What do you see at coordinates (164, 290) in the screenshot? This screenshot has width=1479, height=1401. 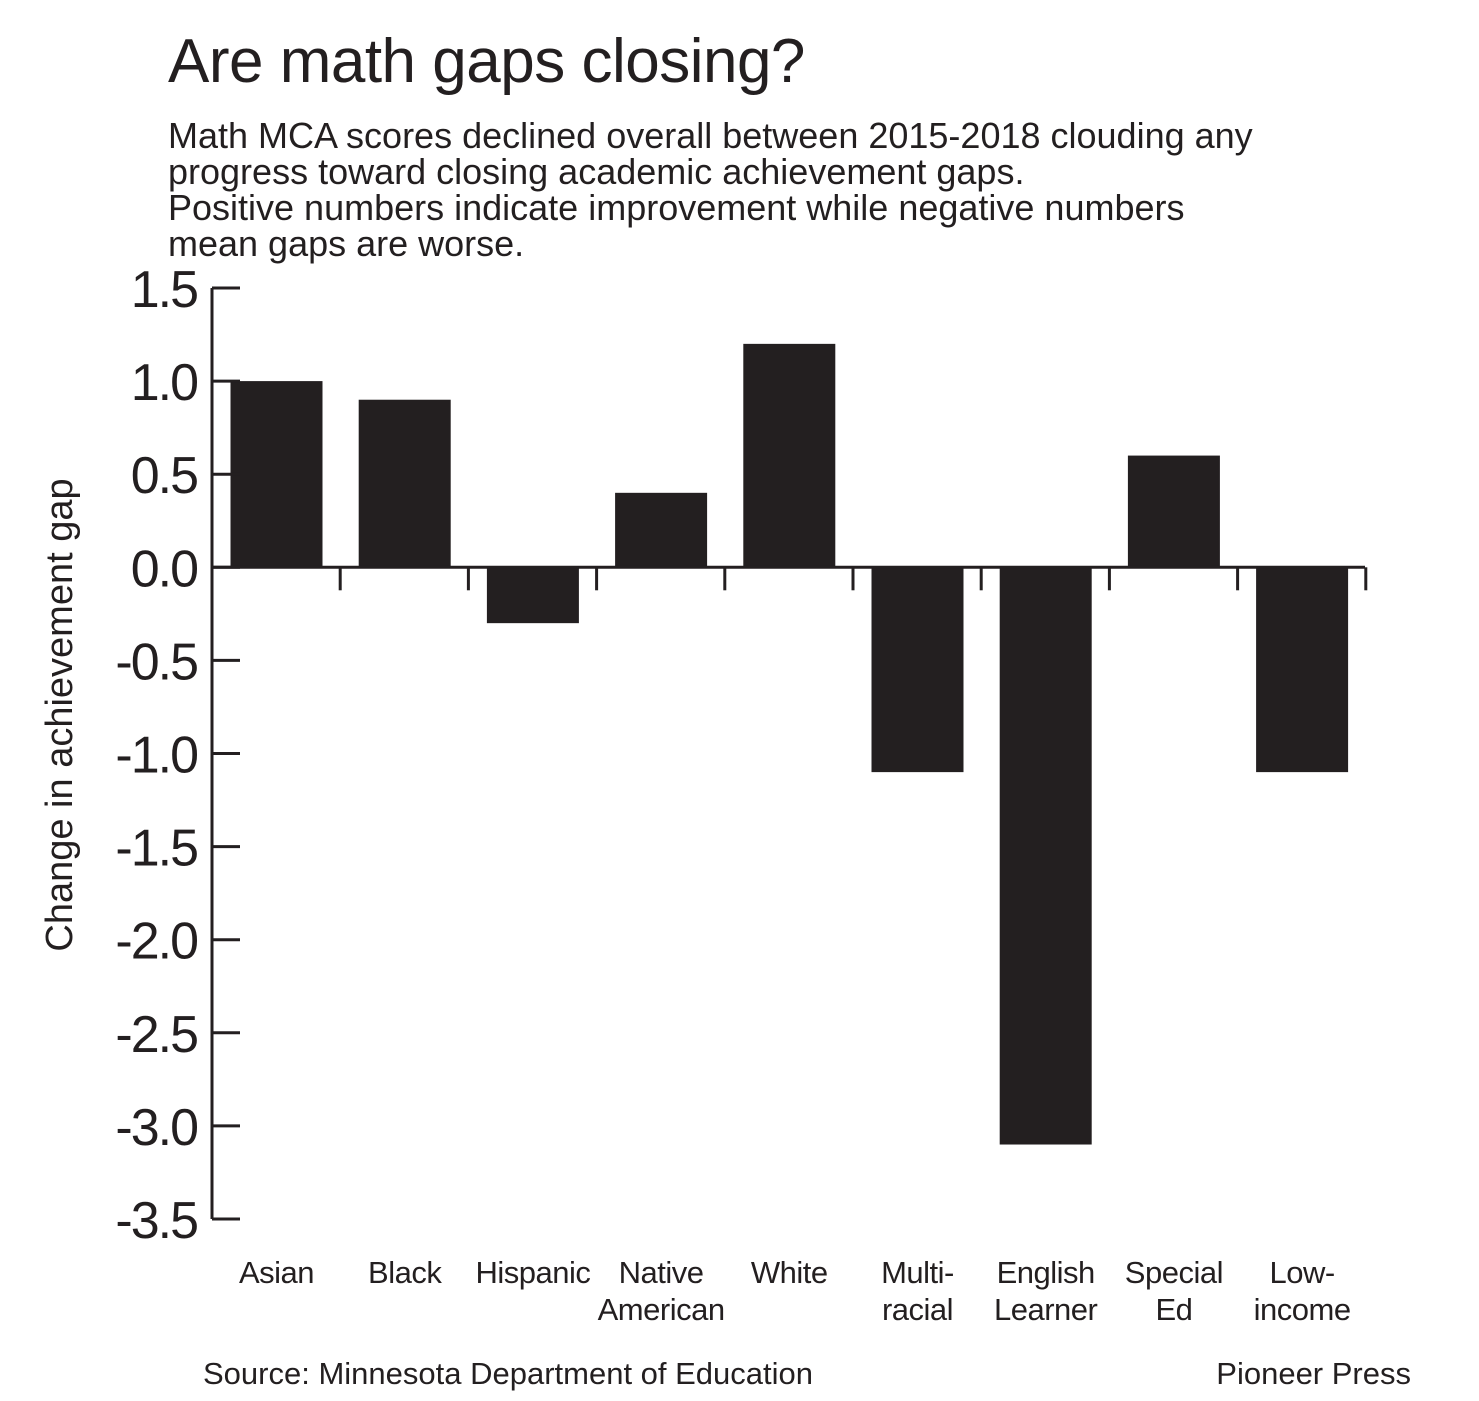 I see `y-tick-label: 1.5` at bounding box center [164, 290].